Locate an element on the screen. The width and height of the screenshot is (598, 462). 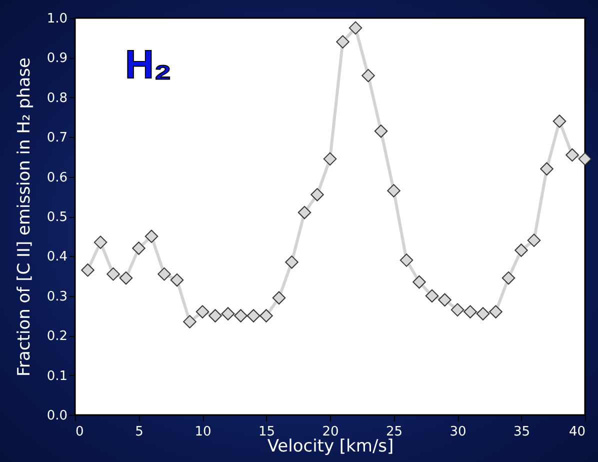
y-tick-label: 0.5 is located at coordinates (57, 217).